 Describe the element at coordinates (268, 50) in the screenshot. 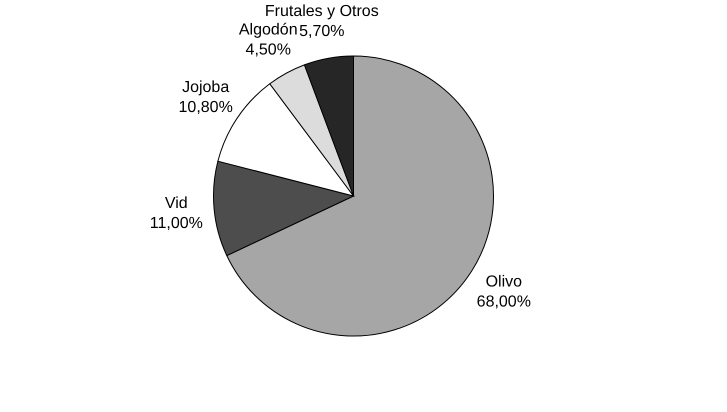

I see `data-label: 4,50%` at that location.